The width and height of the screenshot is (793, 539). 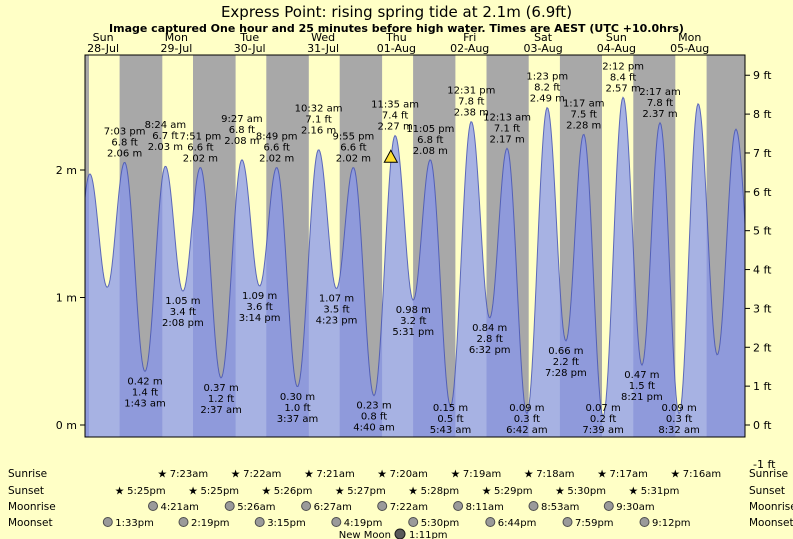 What do you see at coordinates (336, 299) in the screenshot?
I see `low-tide-label-line: 1.07 m` at bounding box center [336, 299].